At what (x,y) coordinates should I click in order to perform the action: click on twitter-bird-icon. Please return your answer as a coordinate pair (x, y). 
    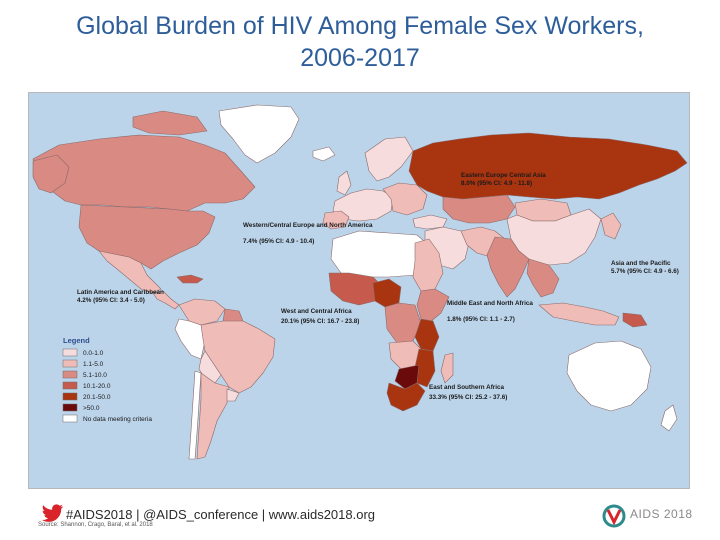
    Looking at the image, I should click on (52, 513).